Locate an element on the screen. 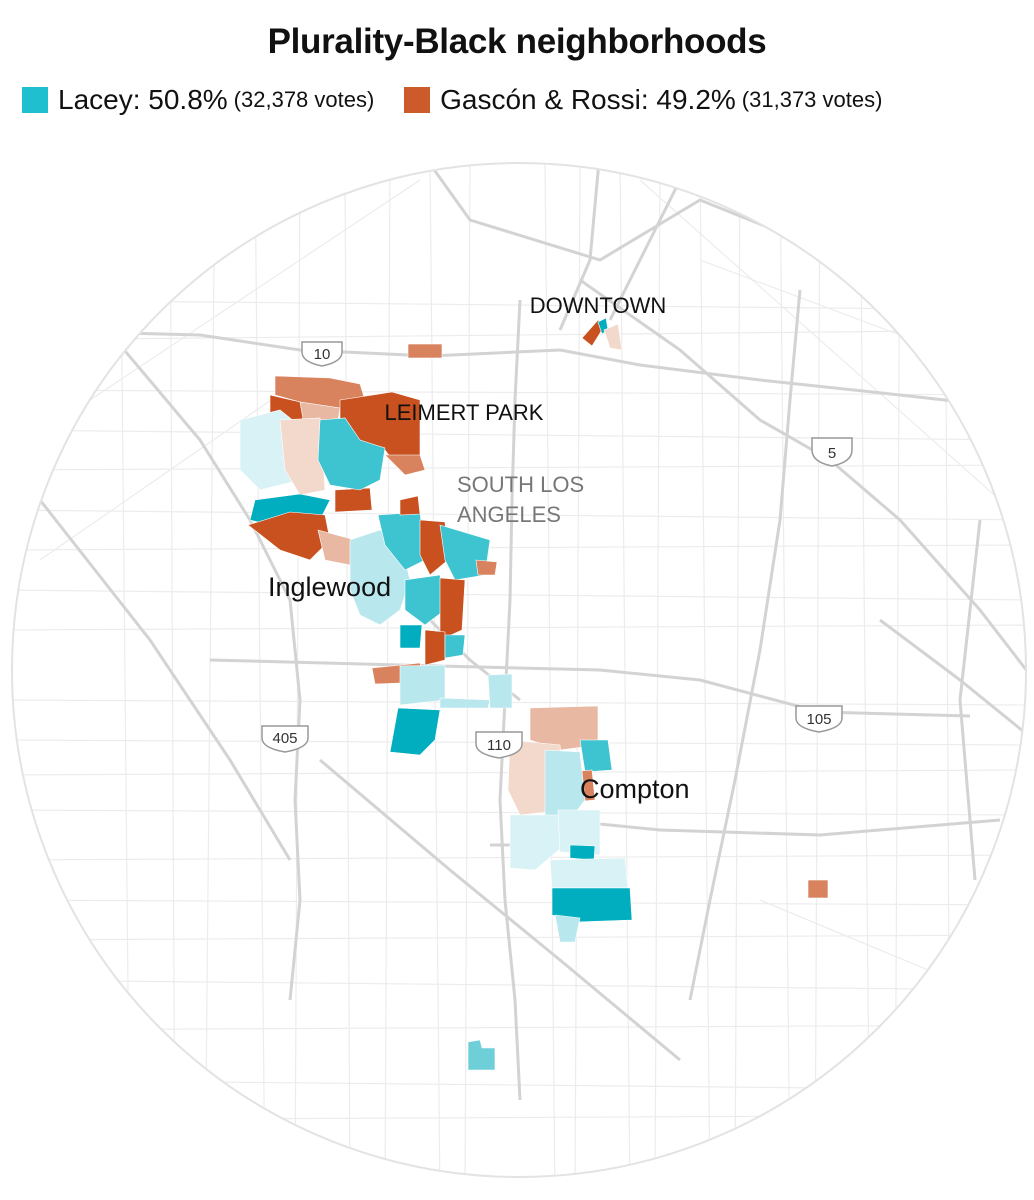  shield-i405: 405 is located at coordinates (285, 739).